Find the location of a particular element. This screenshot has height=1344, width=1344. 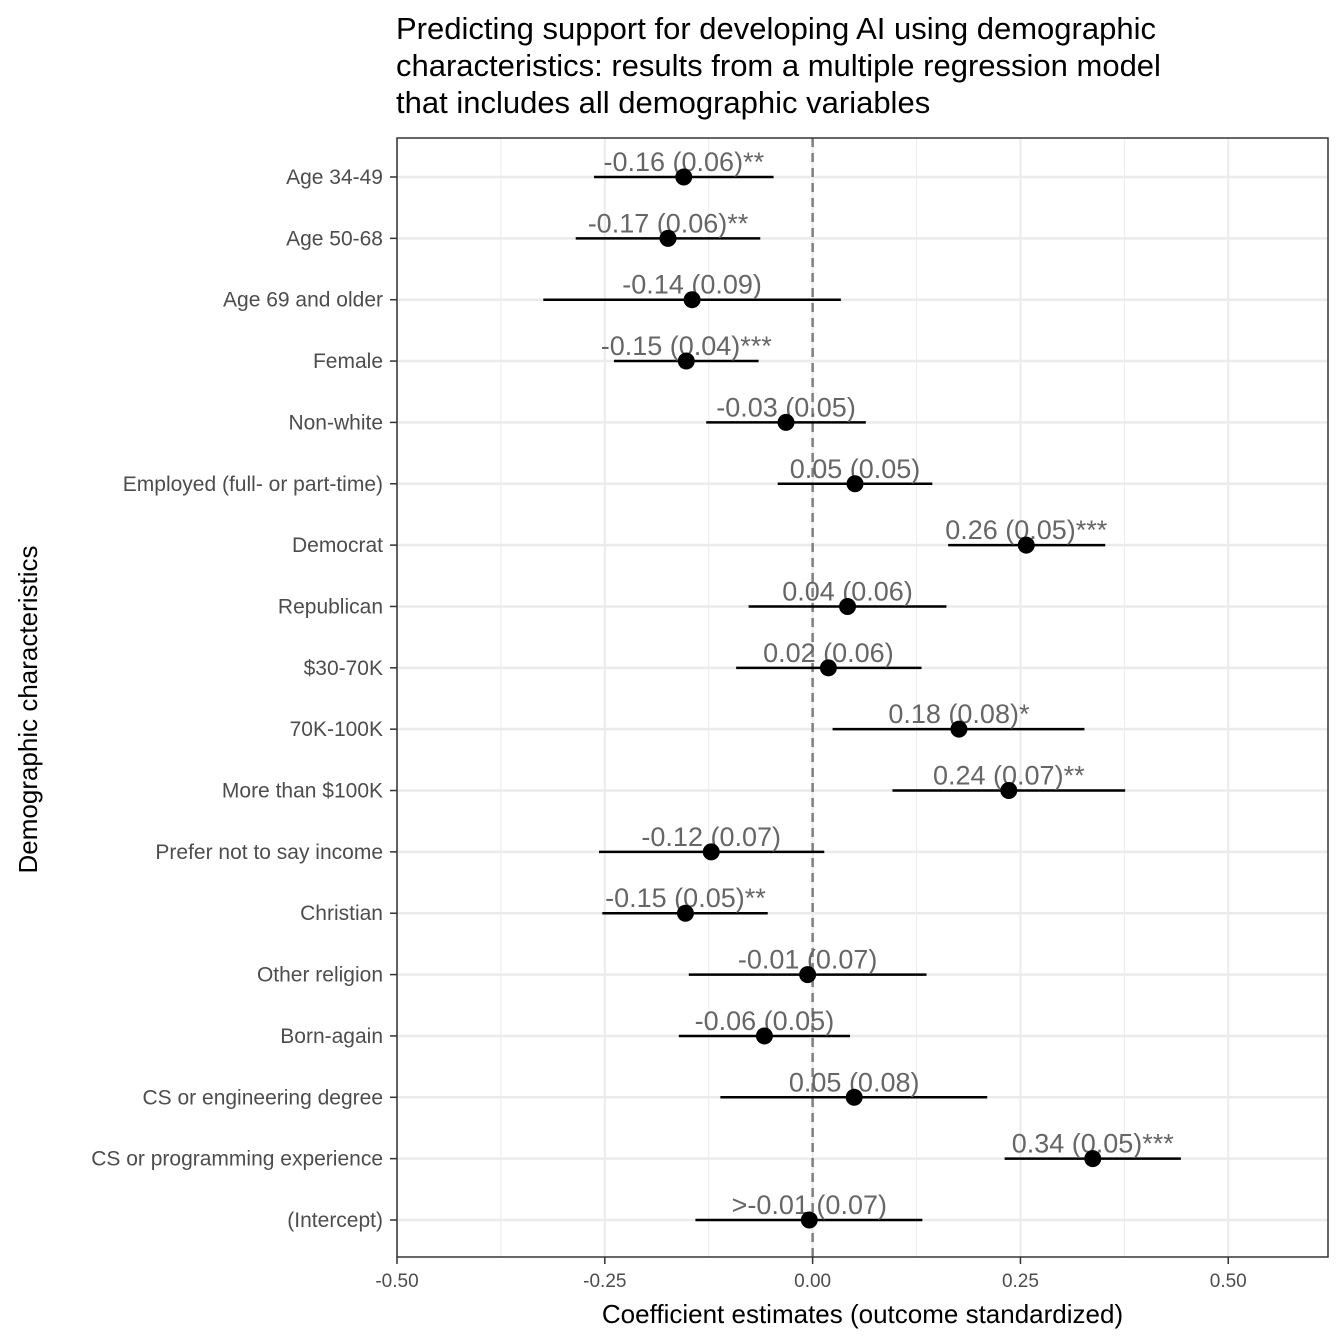

x-tick-label: 0.00 is located at coordinates (812, 1281).